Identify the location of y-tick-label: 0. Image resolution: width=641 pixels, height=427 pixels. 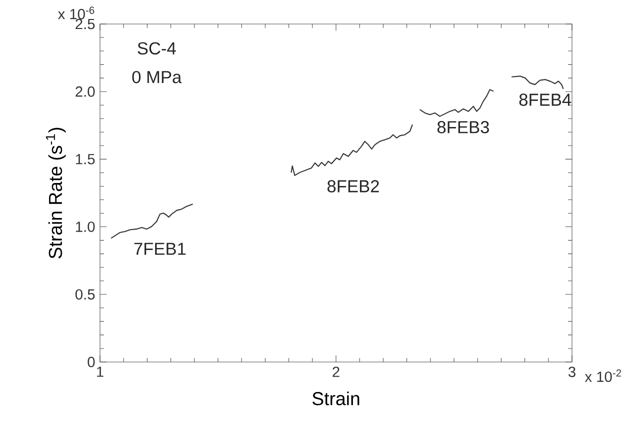
(91, 362).